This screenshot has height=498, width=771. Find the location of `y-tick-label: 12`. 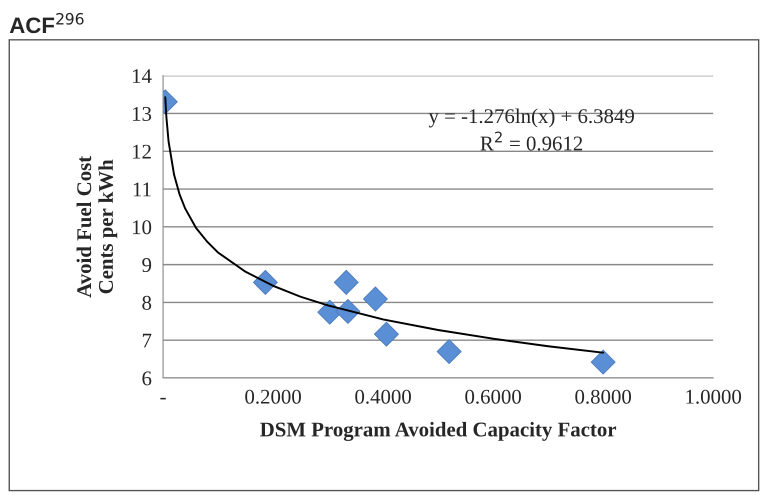

y-tick-label: 12 is located at coordinates (141, 151).